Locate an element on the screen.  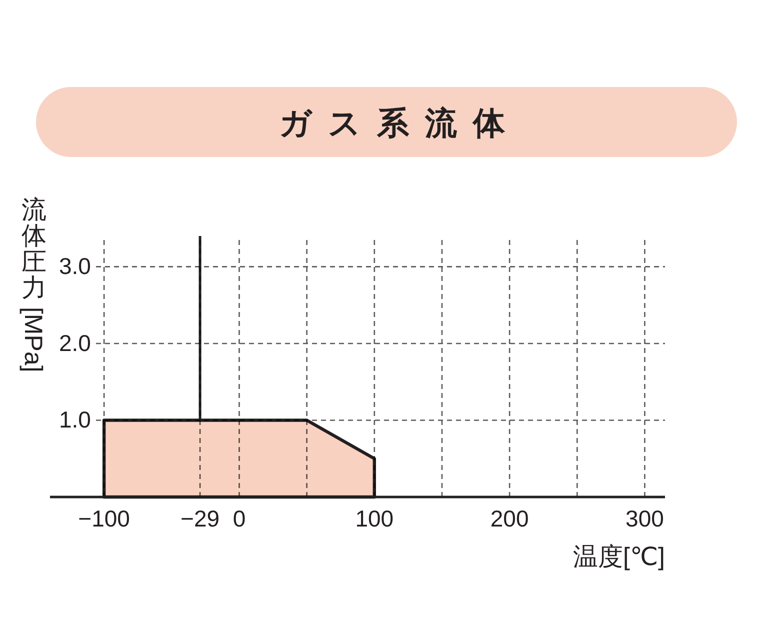
chart-title: ガス系流体 is located at coordinates (400, 123).